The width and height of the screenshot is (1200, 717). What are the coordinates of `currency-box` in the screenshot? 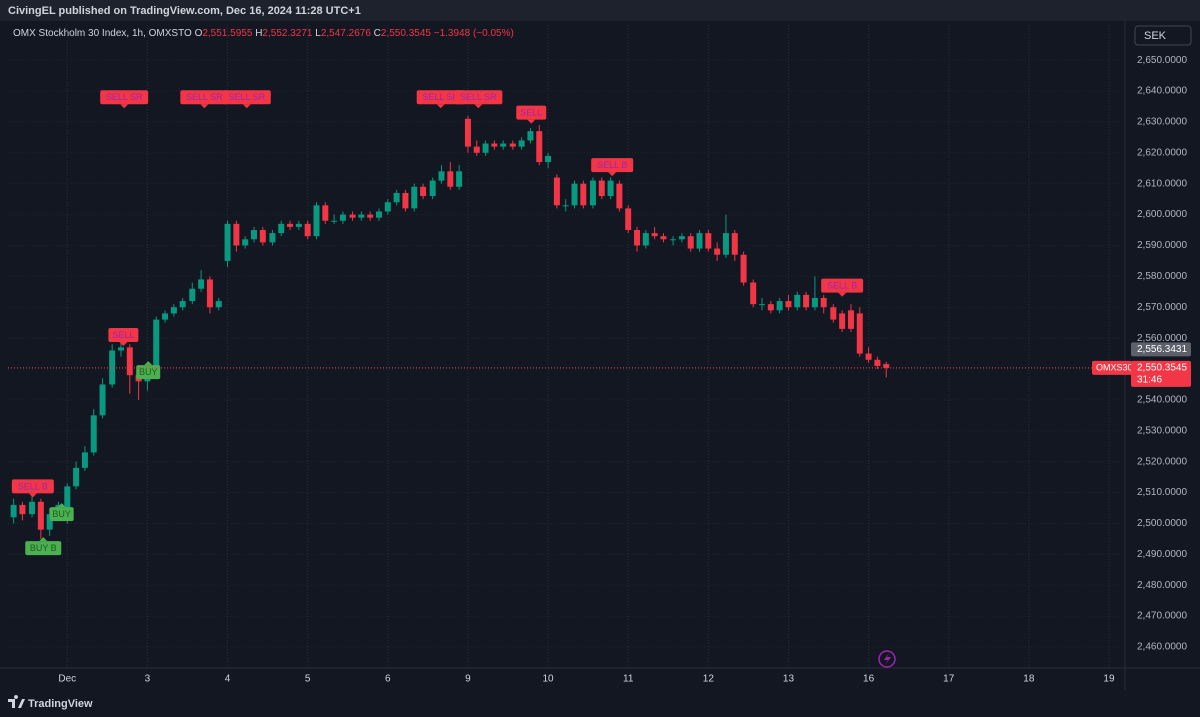 It's located at (1163, 35).